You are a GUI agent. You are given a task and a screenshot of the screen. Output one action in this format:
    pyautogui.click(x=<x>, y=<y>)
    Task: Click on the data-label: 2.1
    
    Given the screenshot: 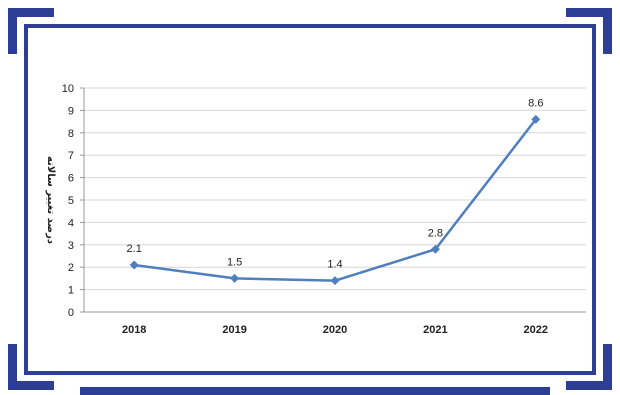 What is the action you would take?
    pyautogui.click(x=134, y=249)
    